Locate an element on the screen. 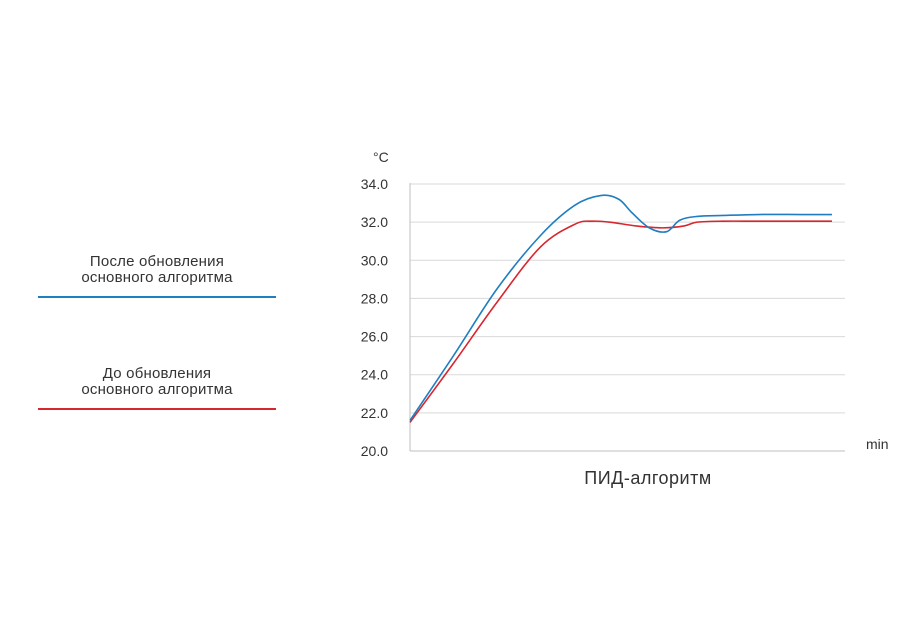 This screenshot has height=641, width=921. legend-label-after-line2: основного алгоритма is located at coordinates (157, 277).